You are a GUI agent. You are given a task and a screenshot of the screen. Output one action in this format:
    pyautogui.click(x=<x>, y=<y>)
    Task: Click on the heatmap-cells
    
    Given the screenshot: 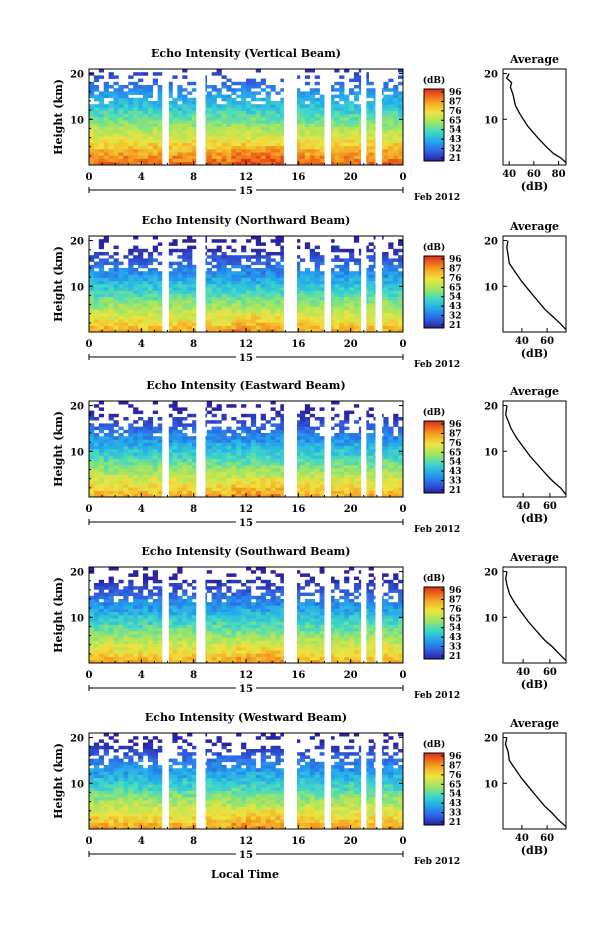 What is the action you would take?
    pyautogui.click(x=246, y=449)
    